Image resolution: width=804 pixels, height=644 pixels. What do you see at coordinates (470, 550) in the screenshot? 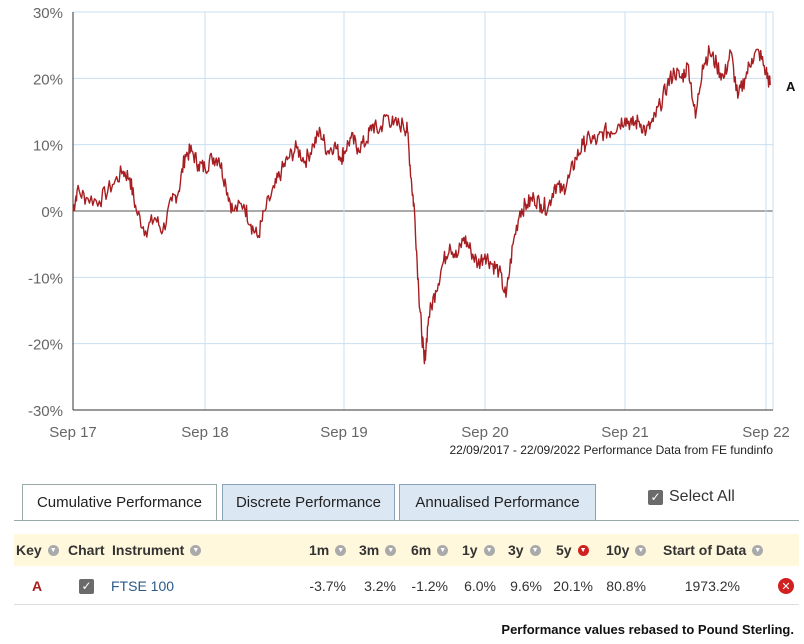
I see `header-1y-label: 1y` at bounding box center [470, 550].